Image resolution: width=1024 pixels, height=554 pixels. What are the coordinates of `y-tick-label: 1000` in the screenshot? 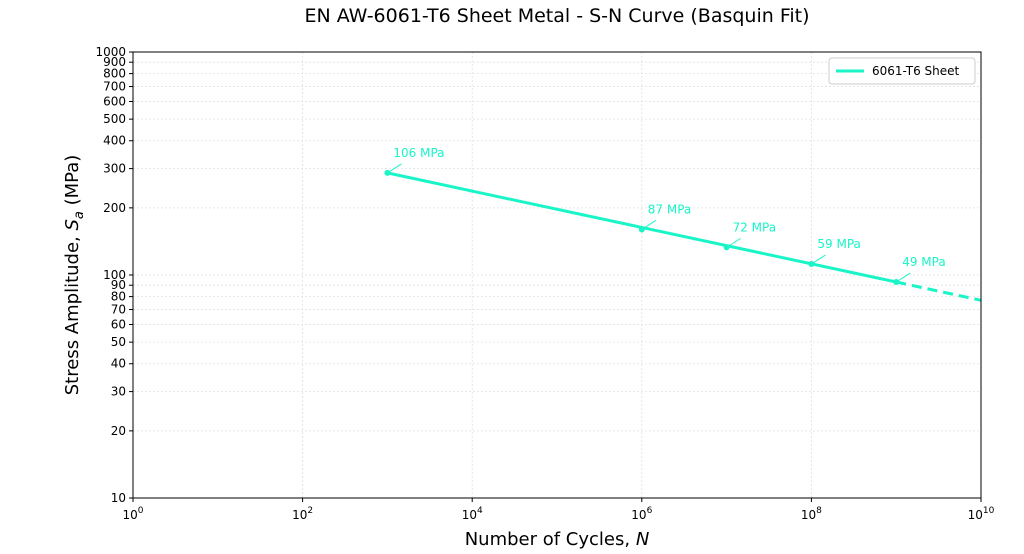 It's located at (110, 52).